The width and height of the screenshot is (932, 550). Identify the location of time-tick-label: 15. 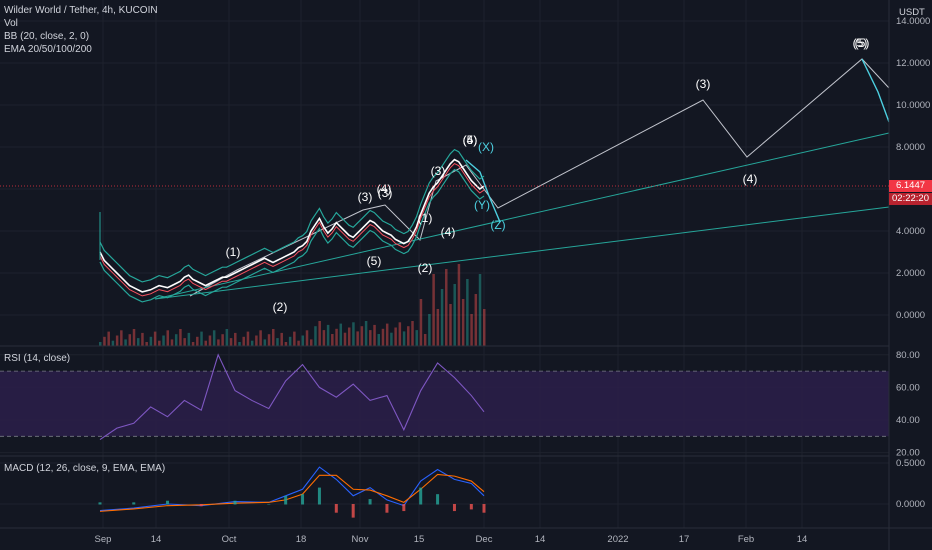
(419, 539).